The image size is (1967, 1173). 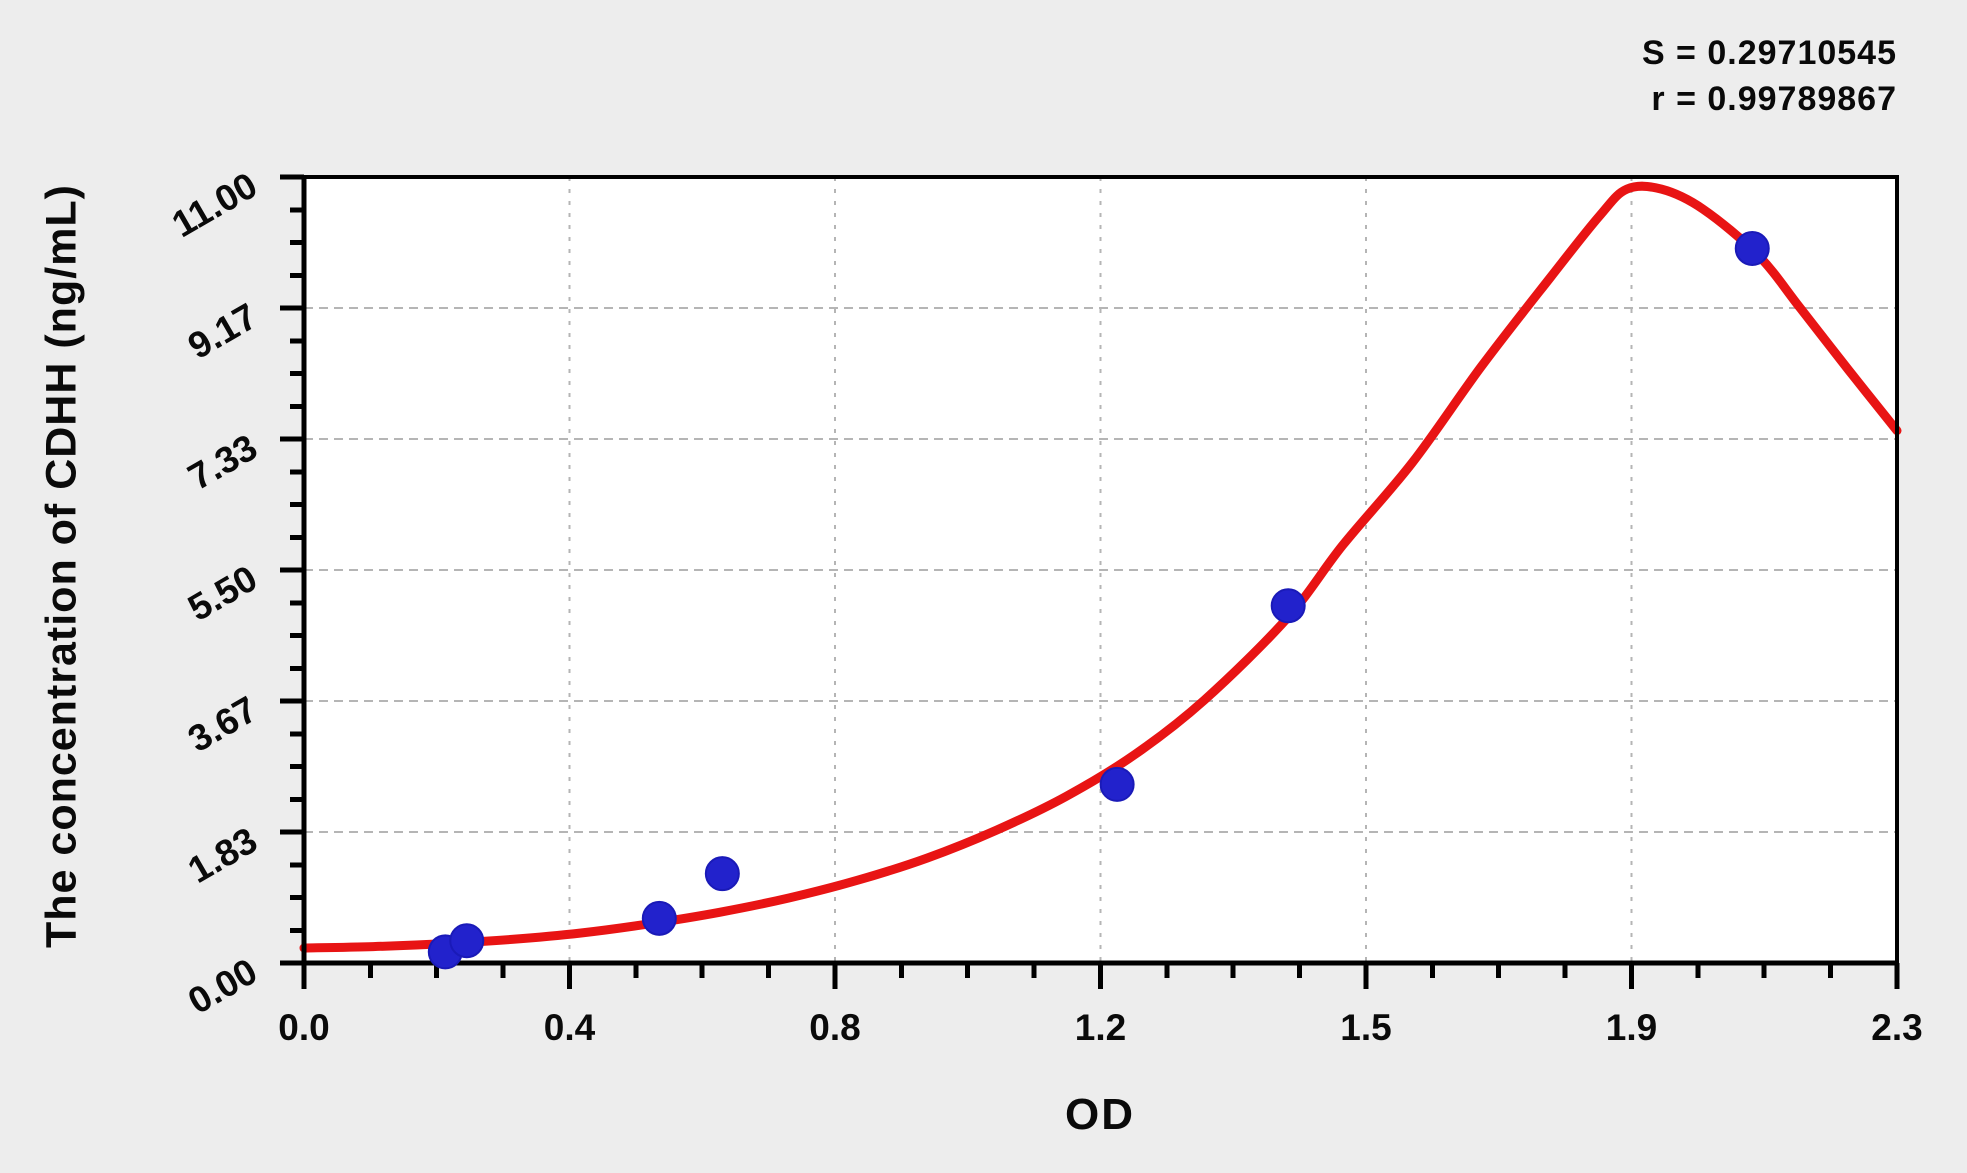 What do you see at coordinates (1769, 53) in the screenshot?
I see `stat-s-value: S = 0.29710545` at bounding box center [1769, 53].